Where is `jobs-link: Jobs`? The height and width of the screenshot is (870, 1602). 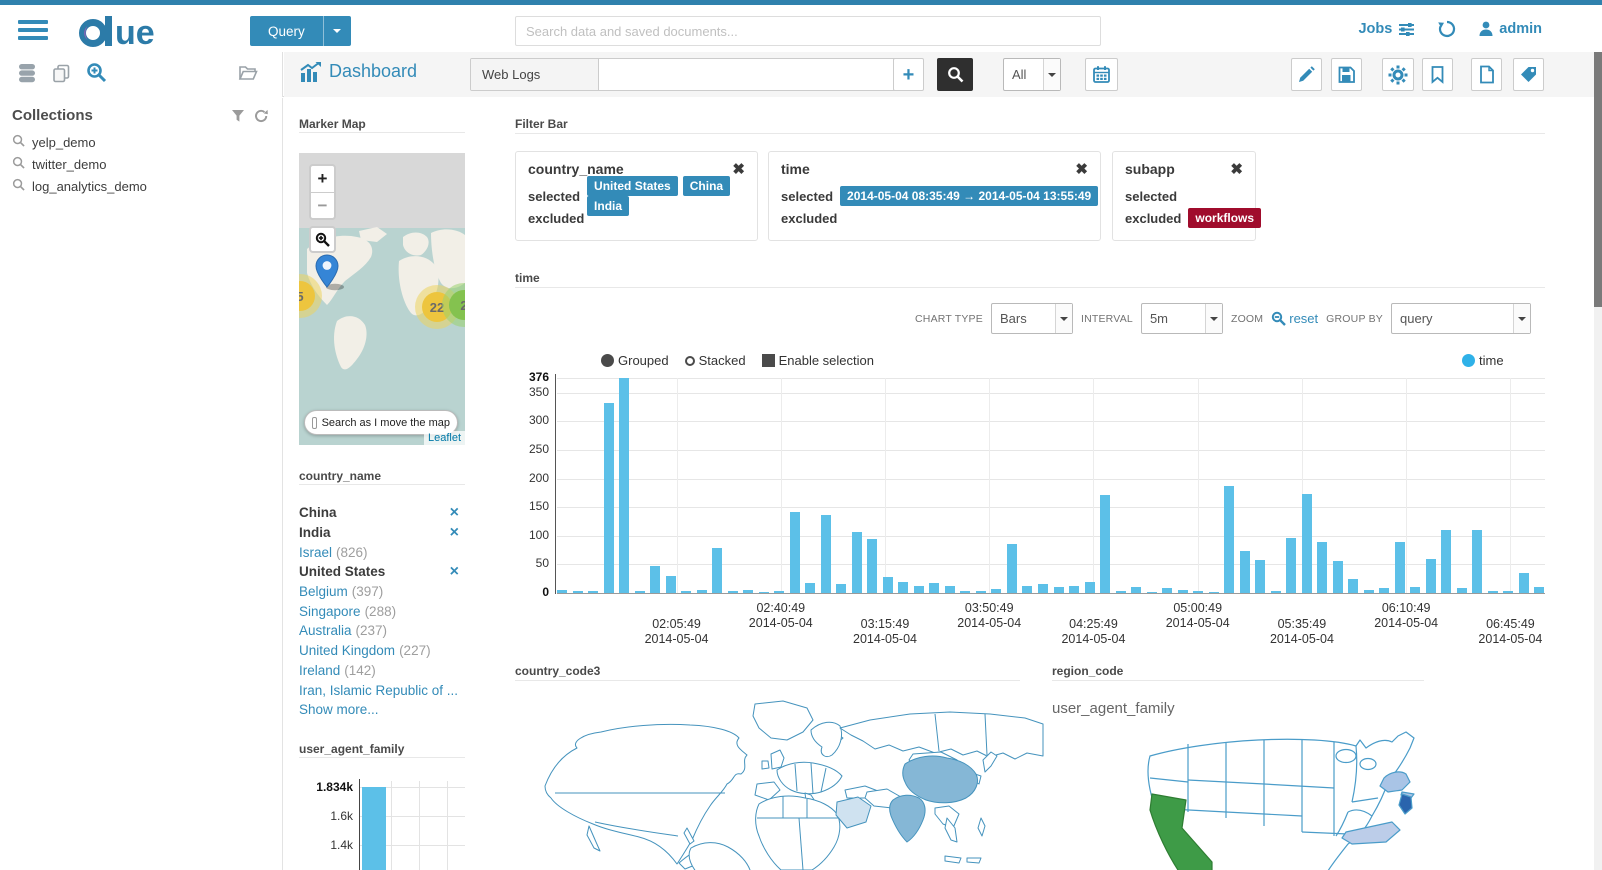 jobs-link: Jobs is located at coordinates (1386, 29).